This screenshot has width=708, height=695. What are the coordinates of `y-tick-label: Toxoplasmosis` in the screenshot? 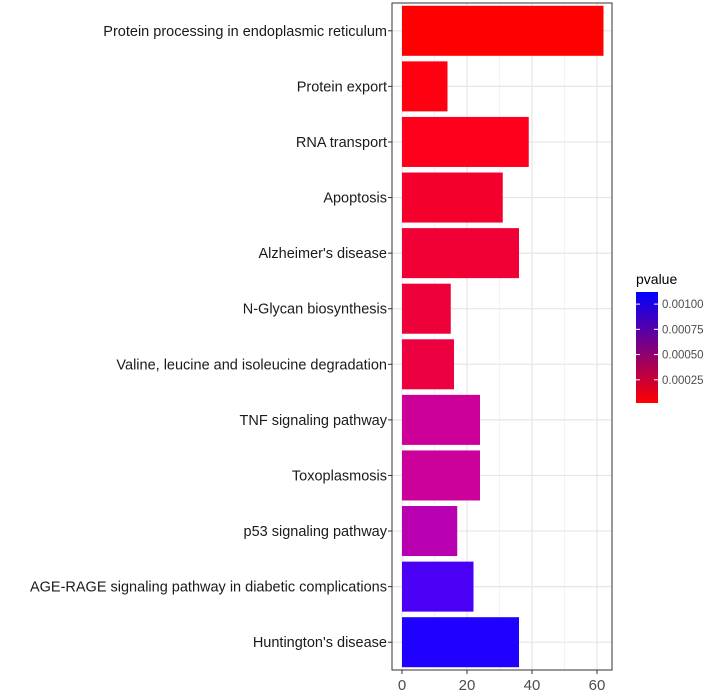 It's located at (339, 476).